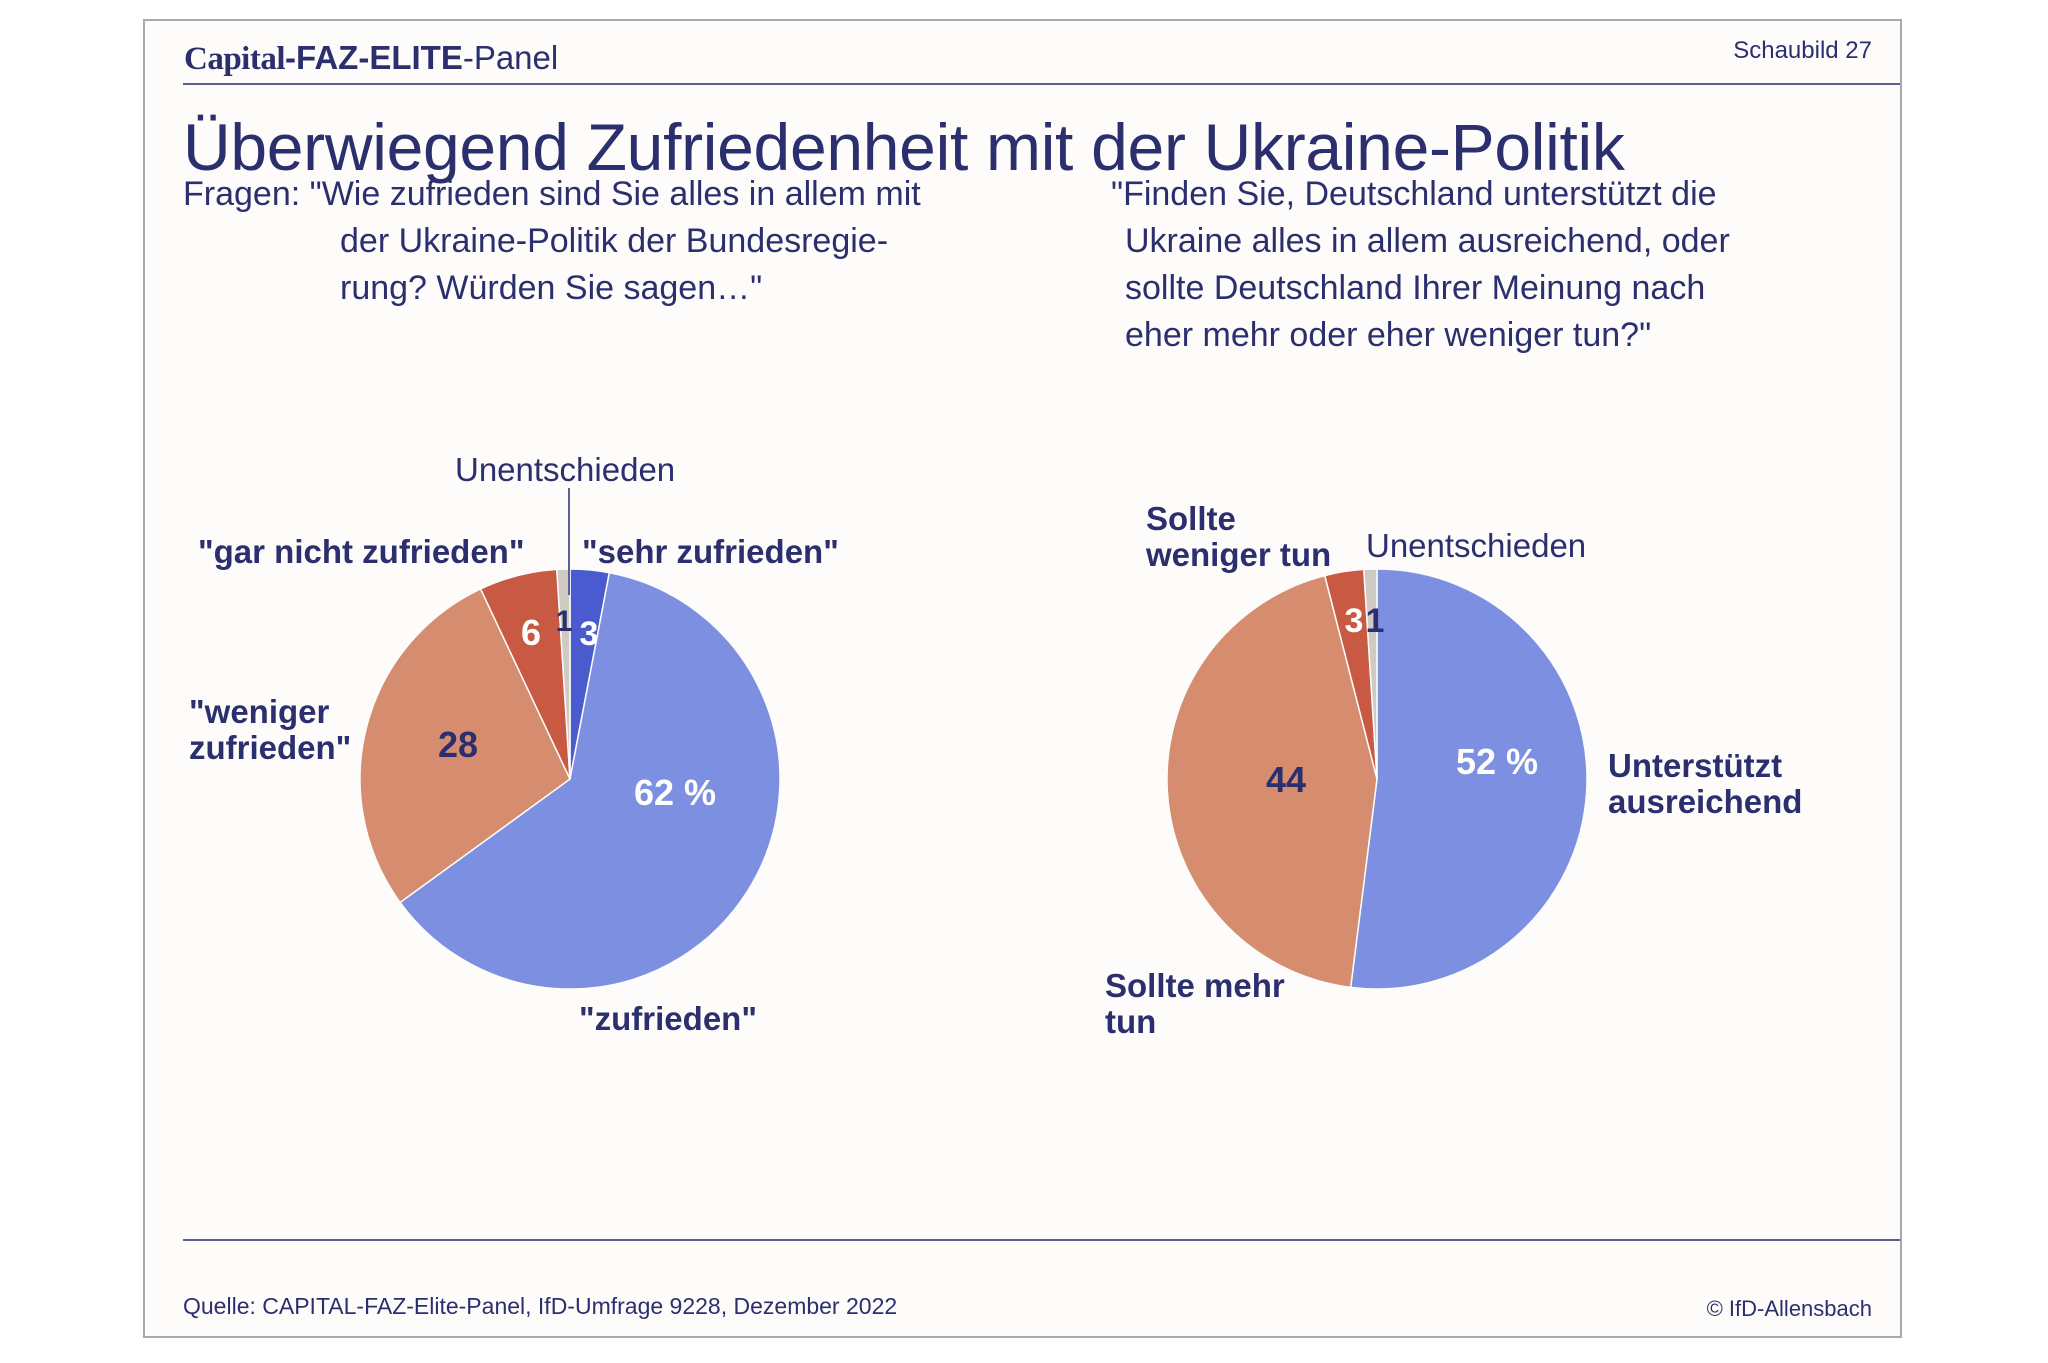 This screenshot has width=2048, height=1363. What do you see at coordinates (1695, 765) in the screenshot?
I see `right-label-ausreichend-1: Unterstützt` at bounding box center [1695, 765].